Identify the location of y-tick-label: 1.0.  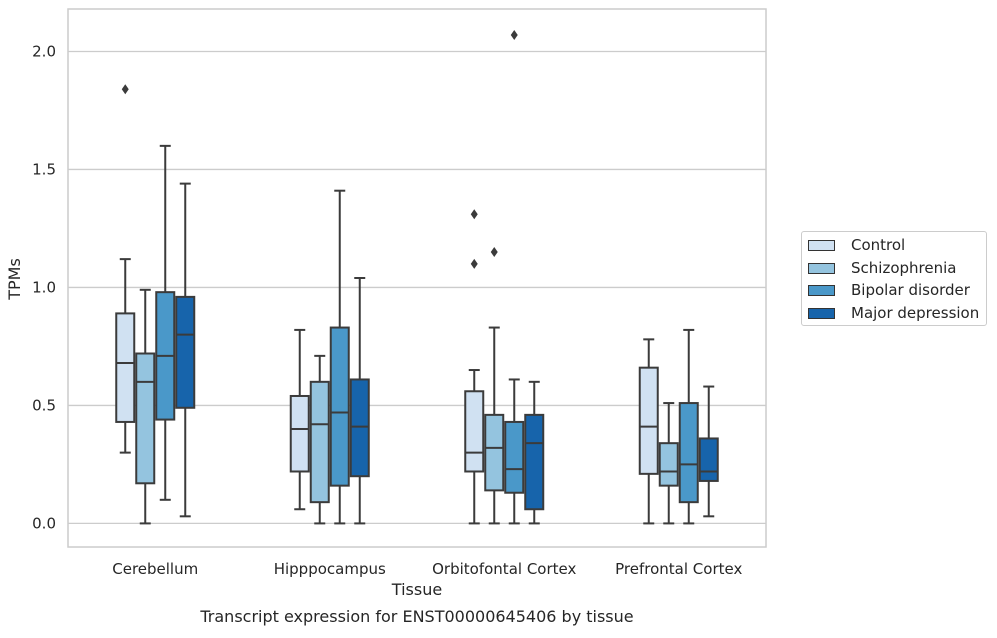
(44, 287).